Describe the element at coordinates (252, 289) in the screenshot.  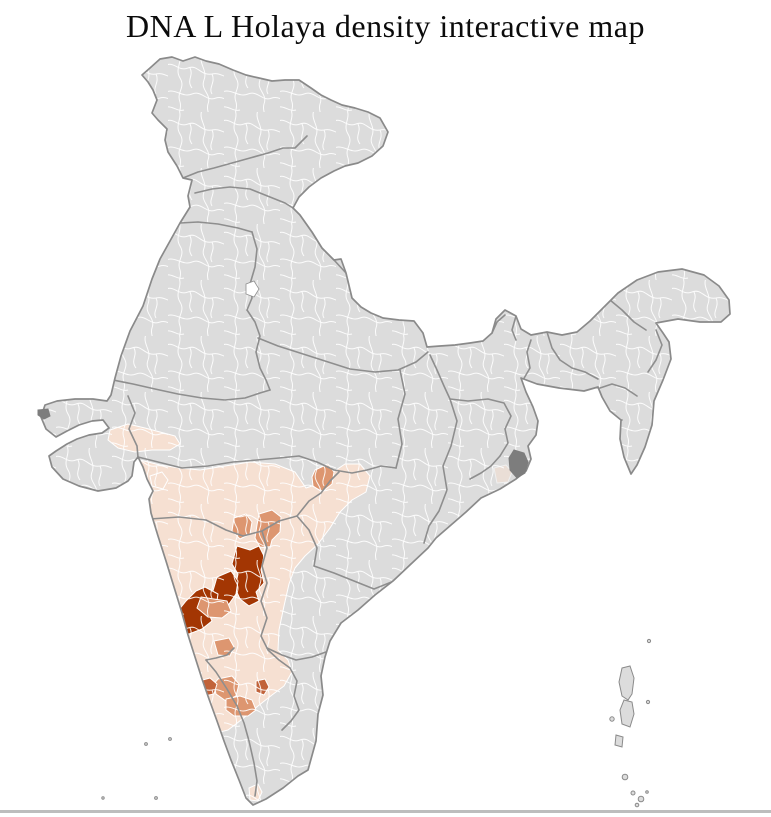
I see `capital-district` at that location.